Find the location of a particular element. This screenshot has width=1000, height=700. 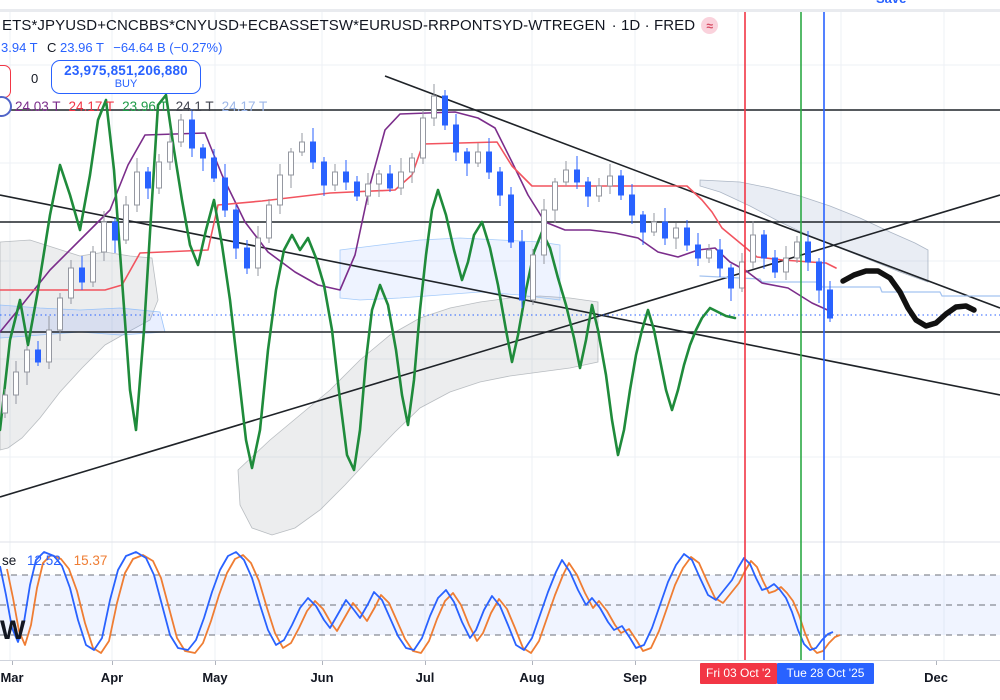

date-event-tag: Fri 03 Oct '2 is located at coordinates (738, 673).